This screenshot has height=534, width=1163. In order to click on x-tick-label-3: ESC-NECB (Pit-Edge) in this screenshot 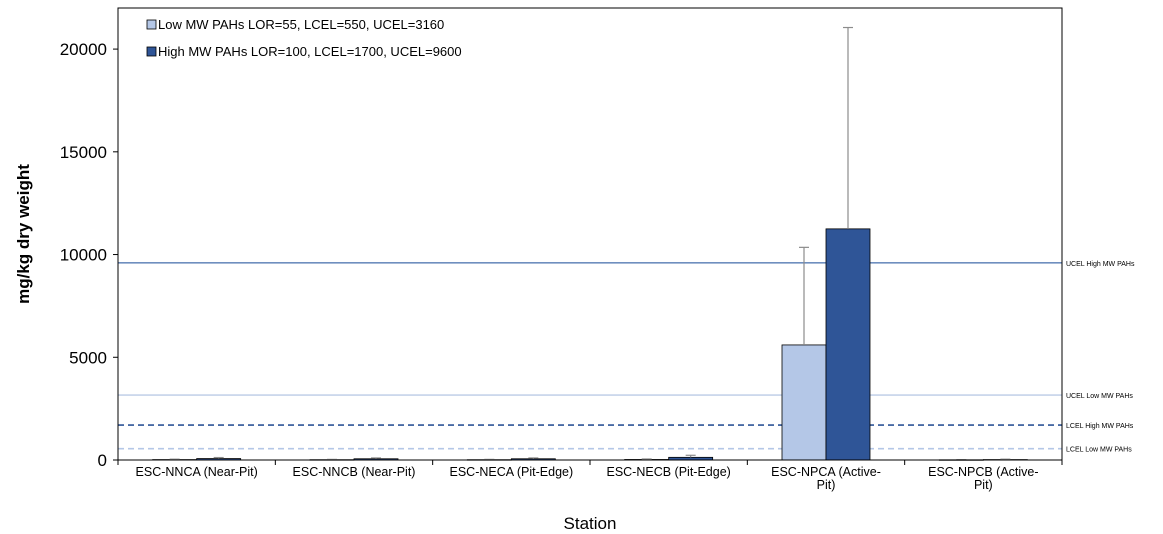, I will do `click(668, 472)`.